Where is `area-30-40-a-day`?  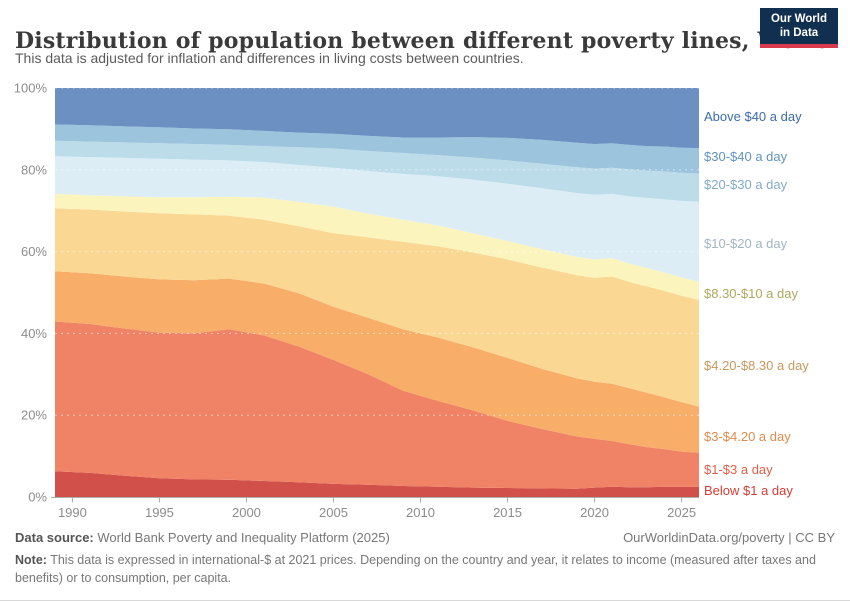 area-30-40-a-day is located at coordinates (377, 149).